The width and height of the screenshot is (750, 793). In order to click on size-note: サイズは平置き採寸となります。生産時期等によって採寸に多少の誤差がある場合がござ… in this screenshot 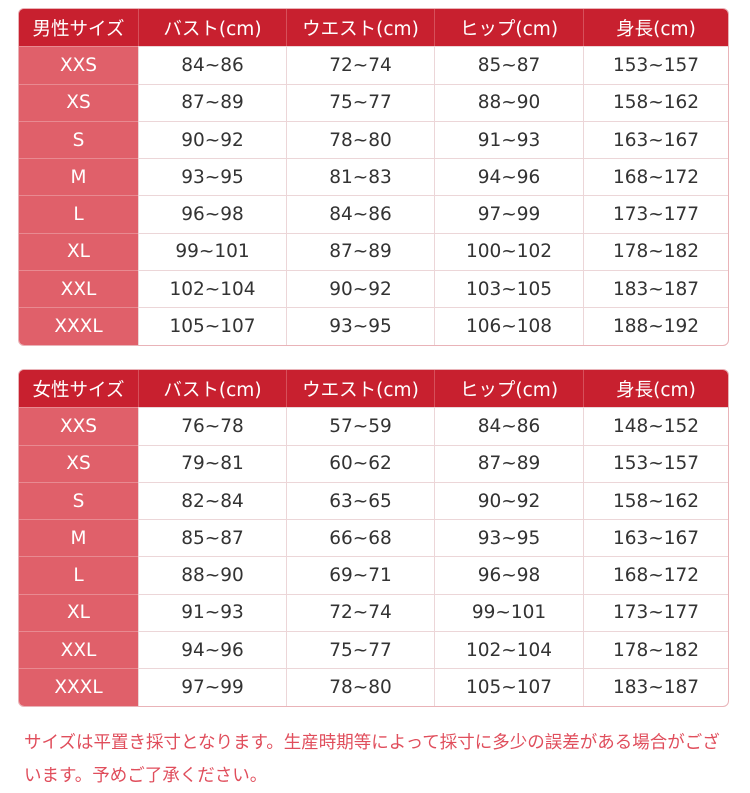, I will do `click(372, 759)`.